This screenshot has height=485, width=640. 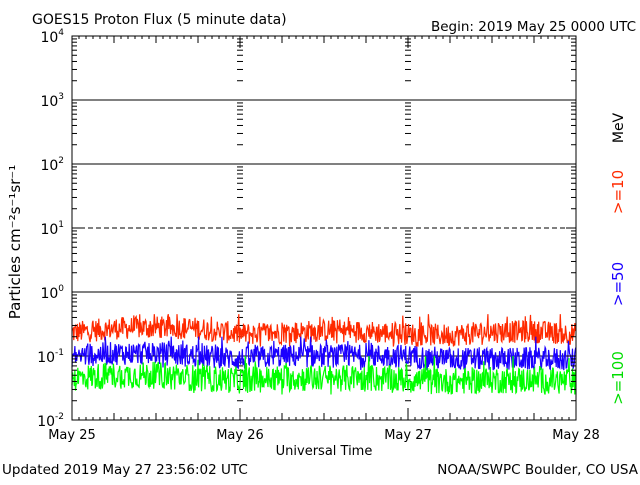 I want to click on x-tick-label: May 27, so click(x=408, y=435).